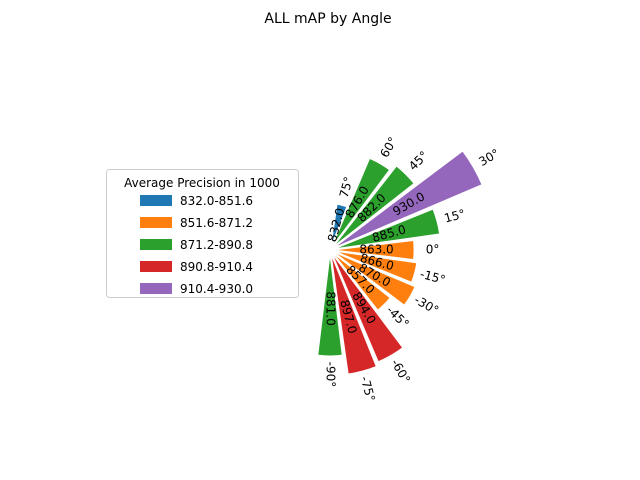  Describe the element at coordinates (216, 201) in the screenshot. I see `legend-label-1: 832.0-851.6` at that location.